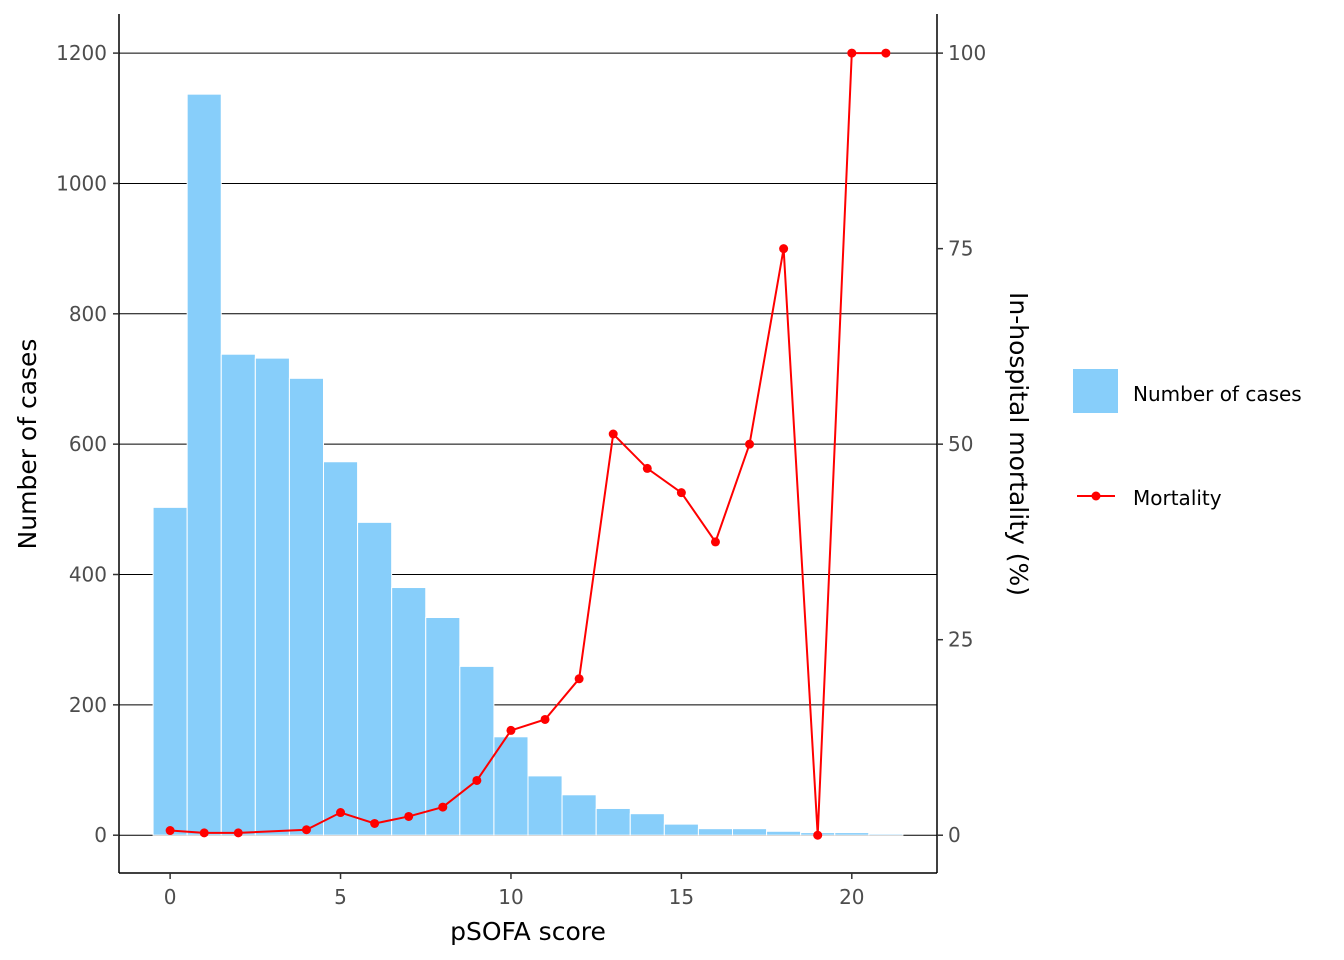 This screenshot has height=960, width=1344. Describe the element at coordinates (88, 444) in the screenshot. I see `y-left-tick-label-600: 600` at that location.